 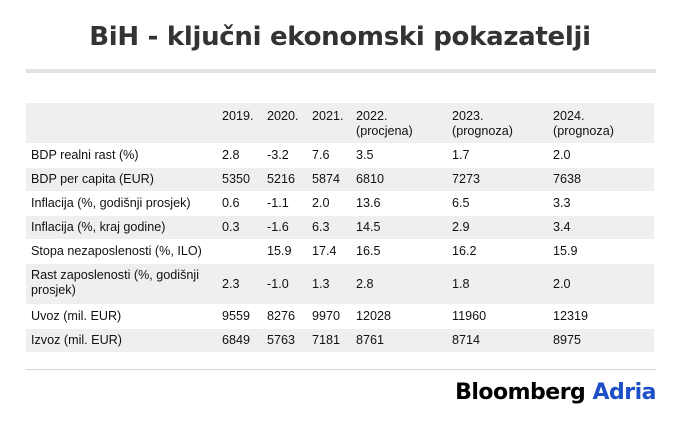 I want to click on table-cell: 1.7, so click(x=497, y=155).